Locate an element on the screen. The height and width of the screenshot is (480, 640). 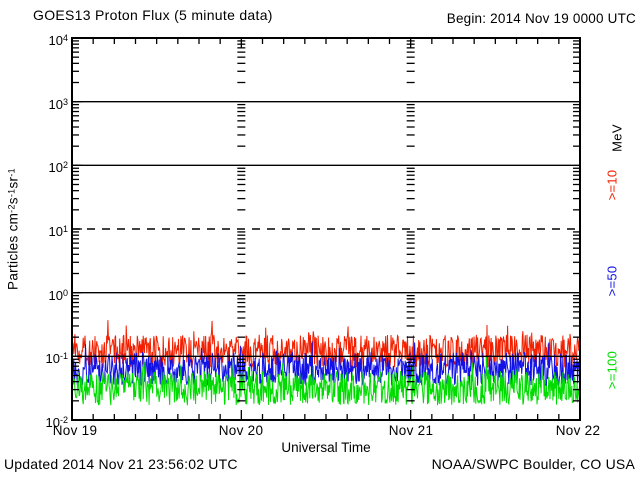
y-tick-label: 10⁰ is located at coordinates (58, 295).